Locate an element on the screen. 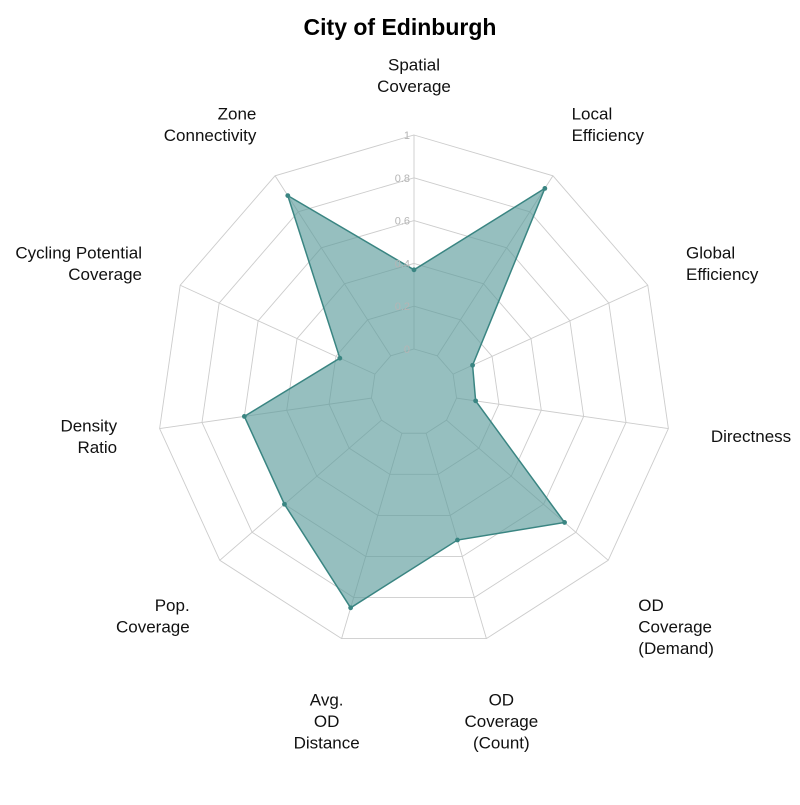 Image resolution: width=800 pixels, height=805 pixels. axis-label: Spatial Coverage is located at coordinates (414, 76).